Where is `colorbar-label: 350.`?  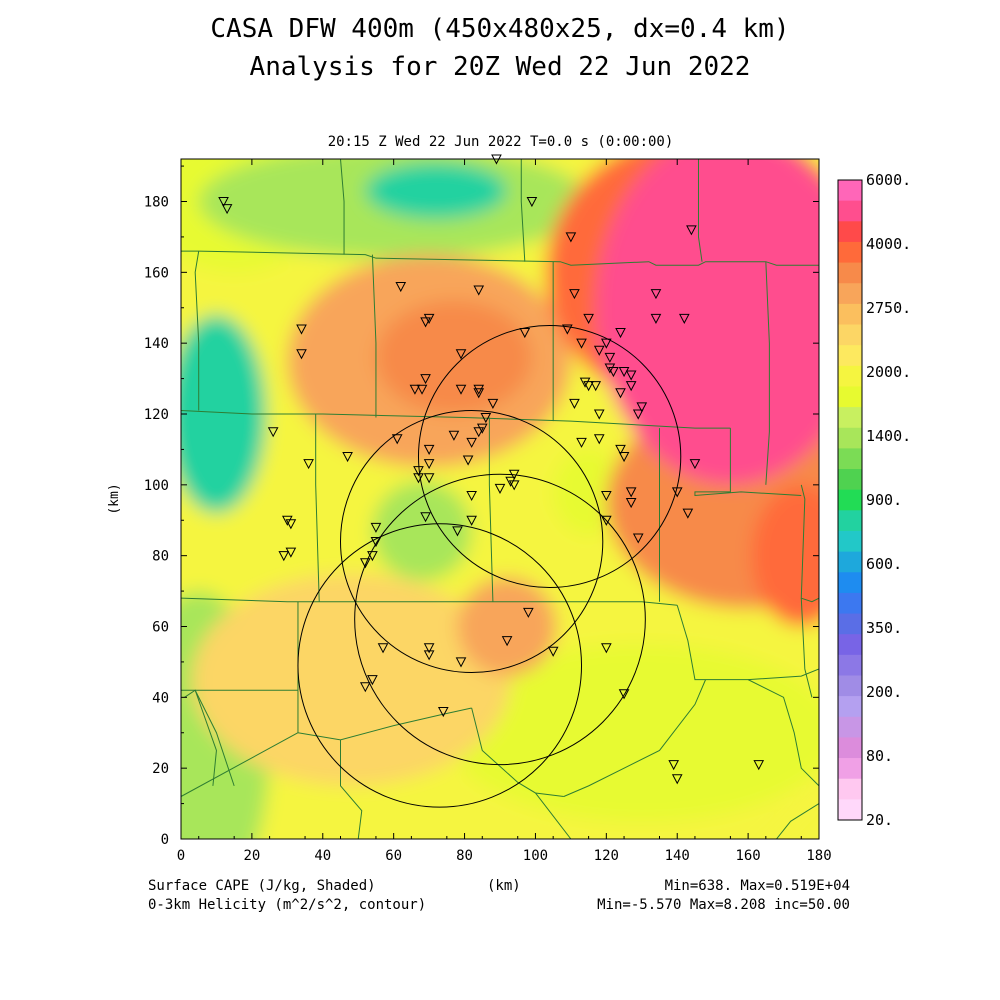
colorbar-label: 350. is located at coordinates (884, 628).